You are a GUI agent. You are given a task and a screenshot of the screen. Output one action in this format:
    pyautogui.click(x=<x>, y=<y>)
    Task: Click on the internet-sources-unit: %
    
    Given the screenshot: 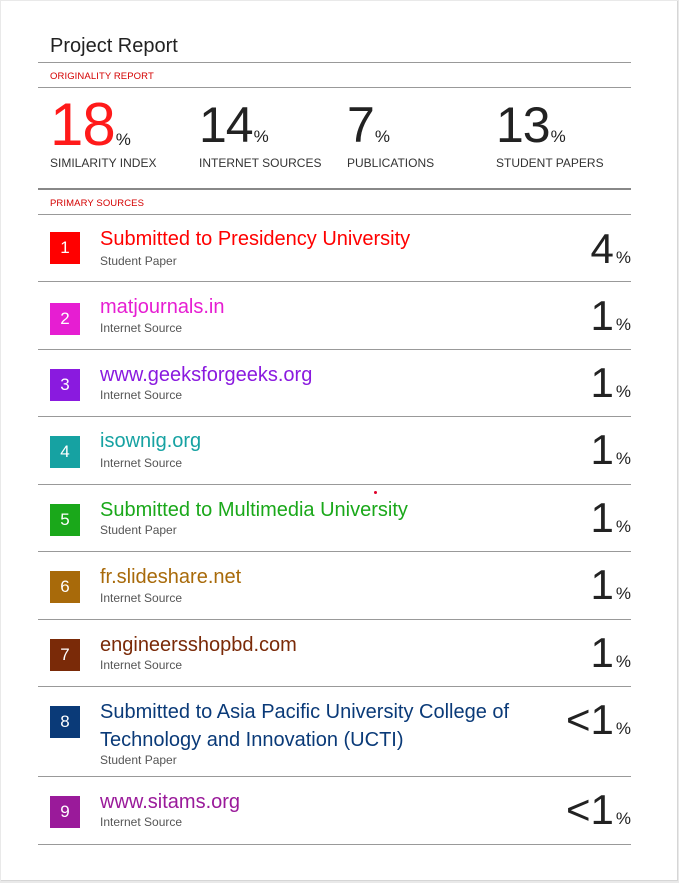 What is the action you would take?
    pyautogui.click(x=261, y=136)
    